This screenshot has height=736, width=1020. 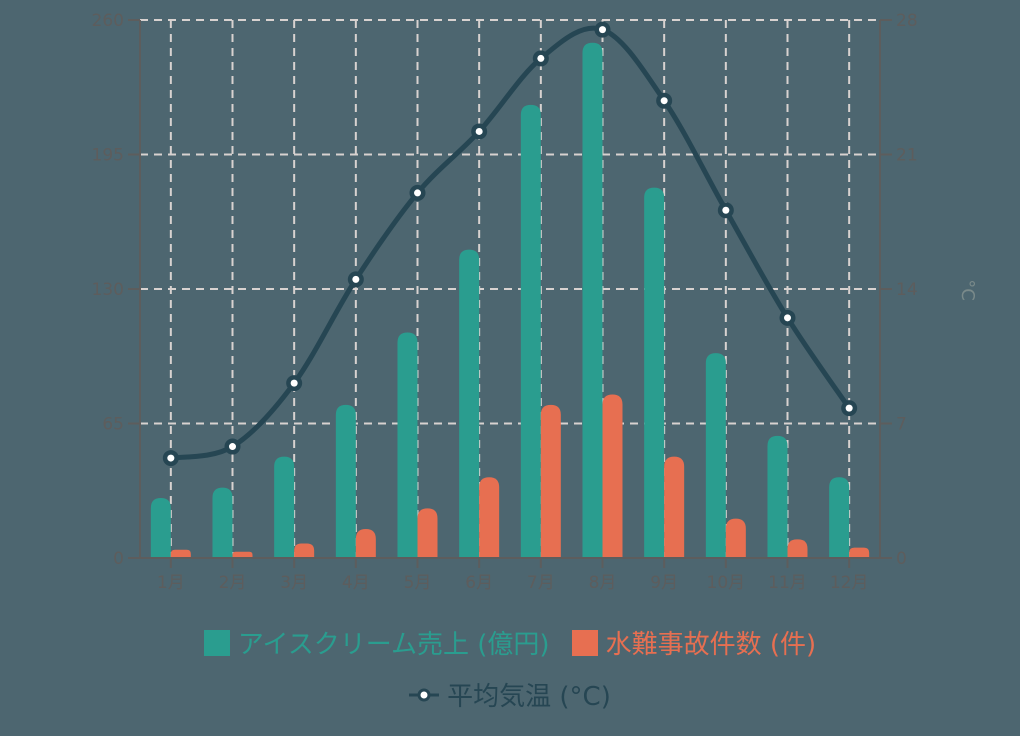 What do you see at coordinates (726, 583) in the screenshot?
I see `x-tick-label: 10月` at bounding box center [726, 583].